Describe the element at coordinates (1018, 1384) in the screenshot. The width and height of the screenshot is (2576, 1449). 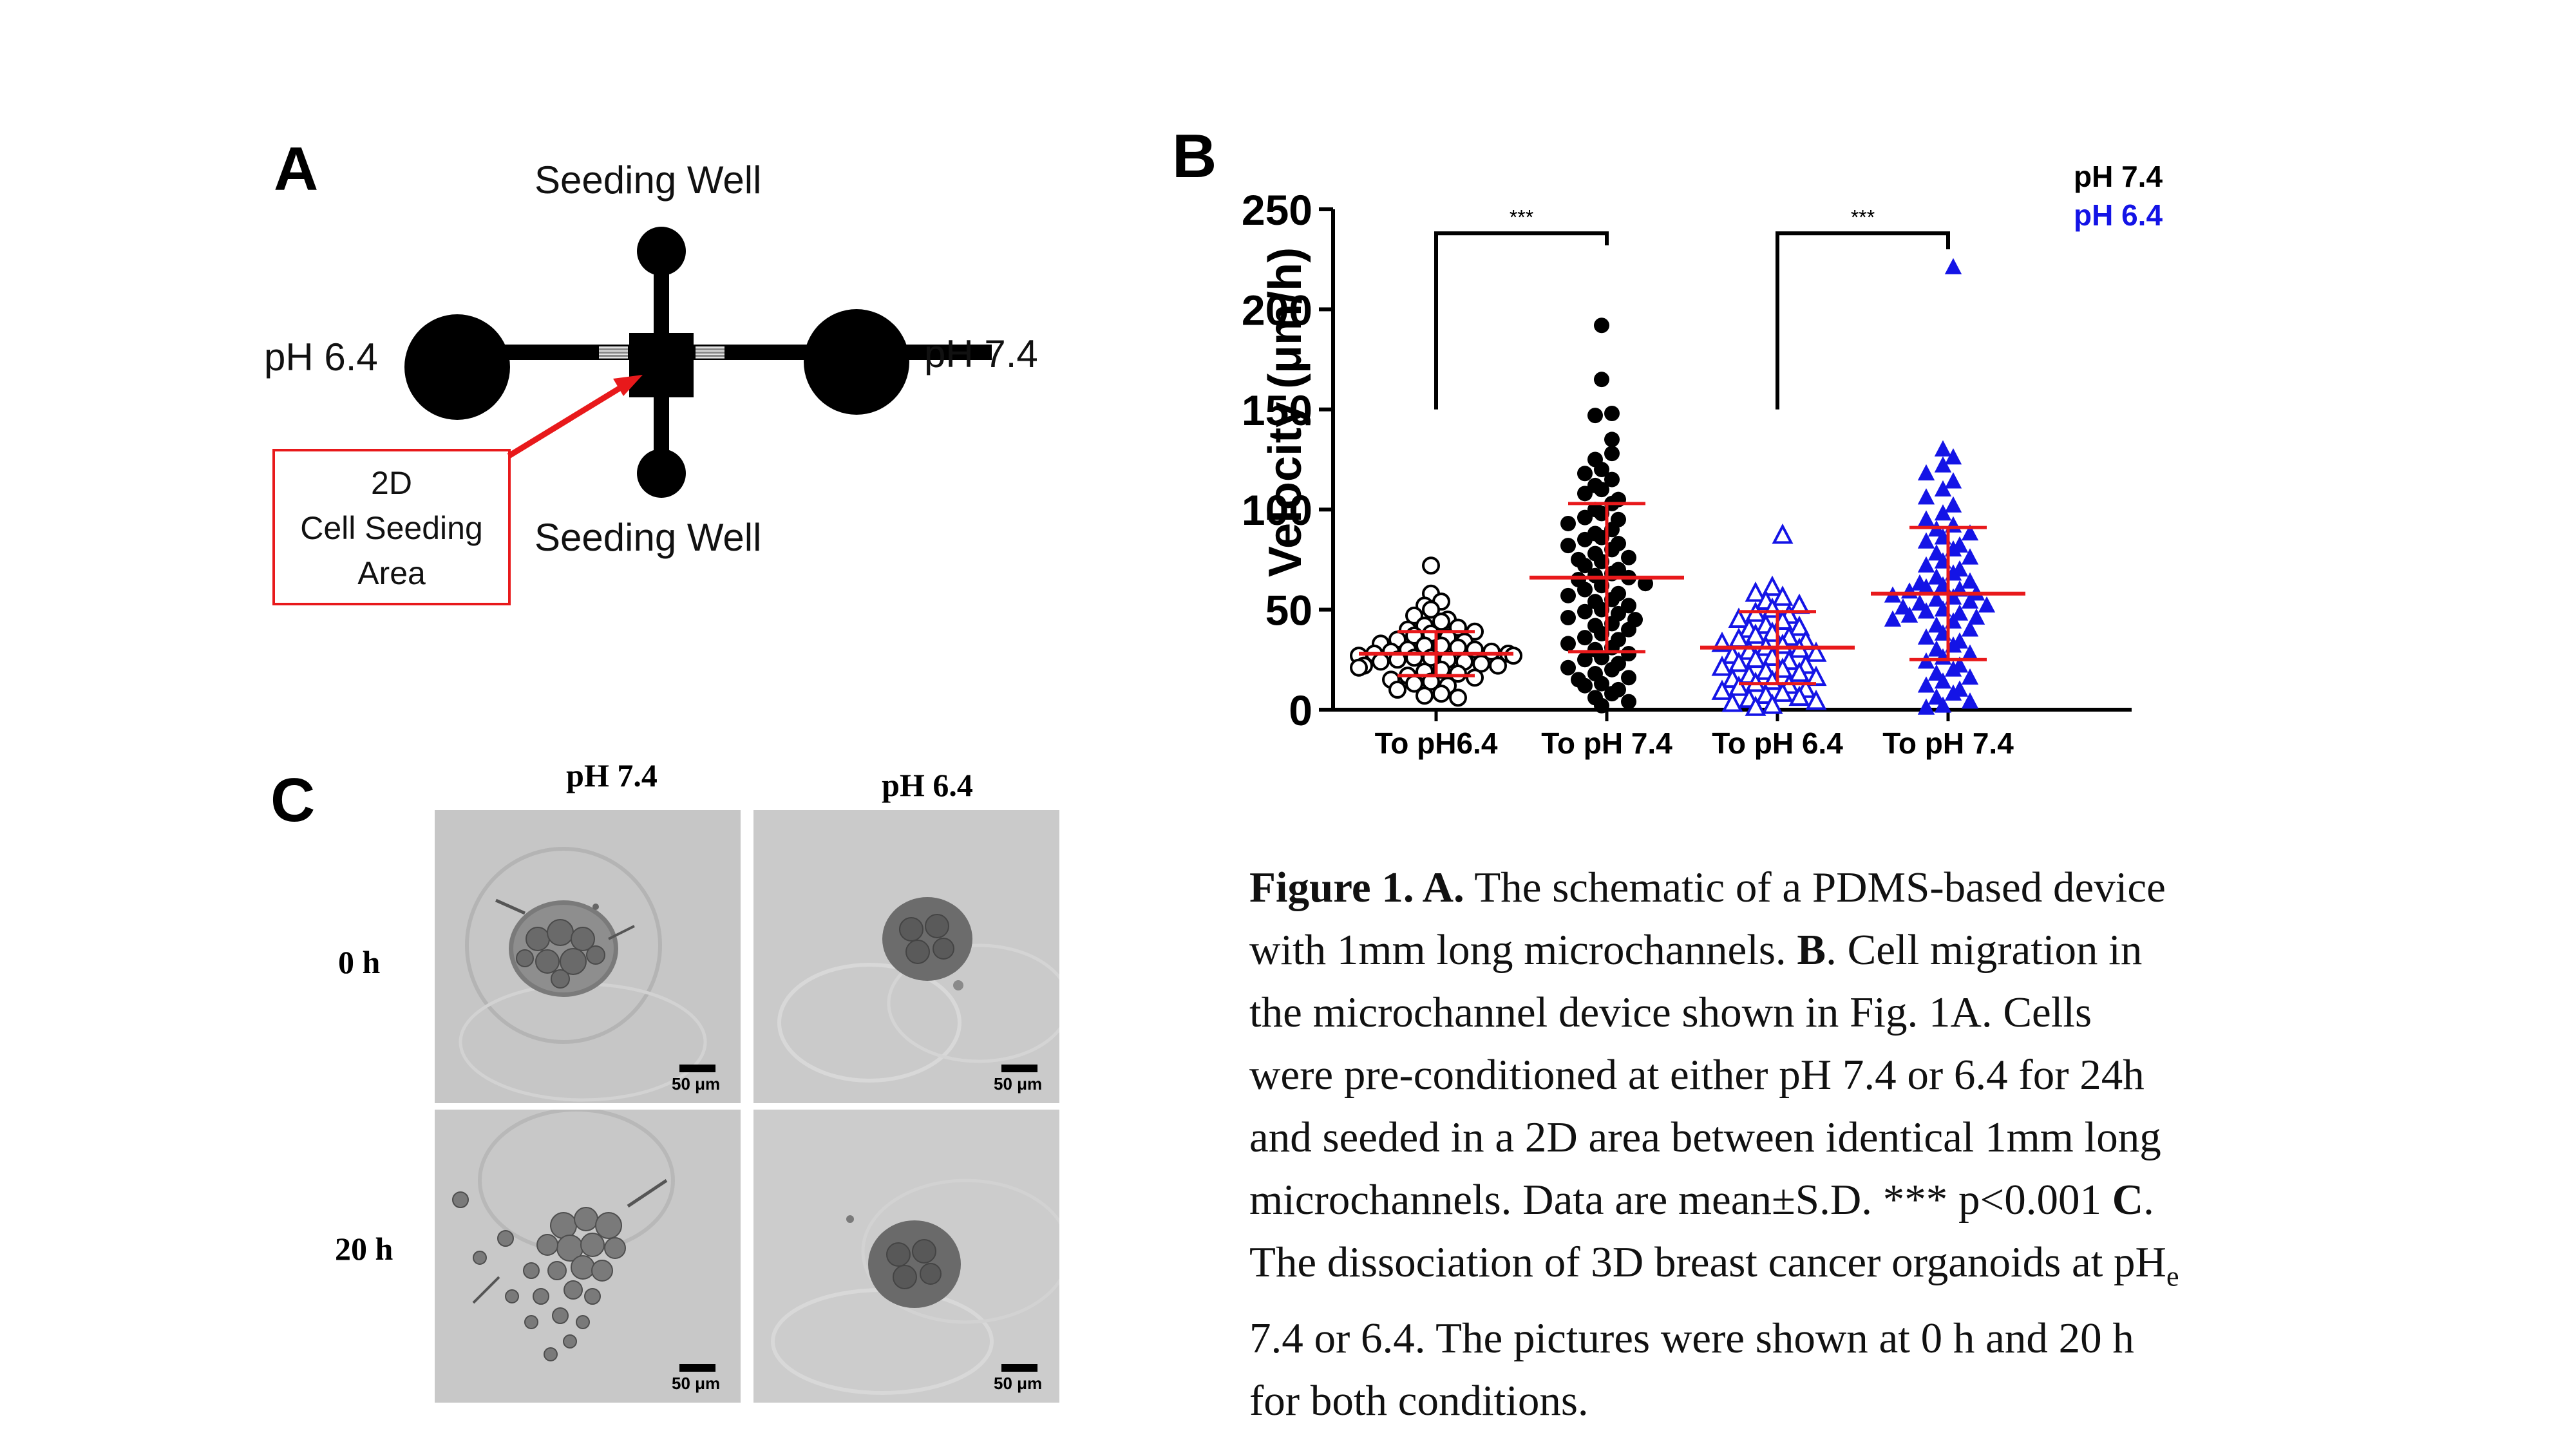
I see `scale-text-4: 50 μm` at that location.